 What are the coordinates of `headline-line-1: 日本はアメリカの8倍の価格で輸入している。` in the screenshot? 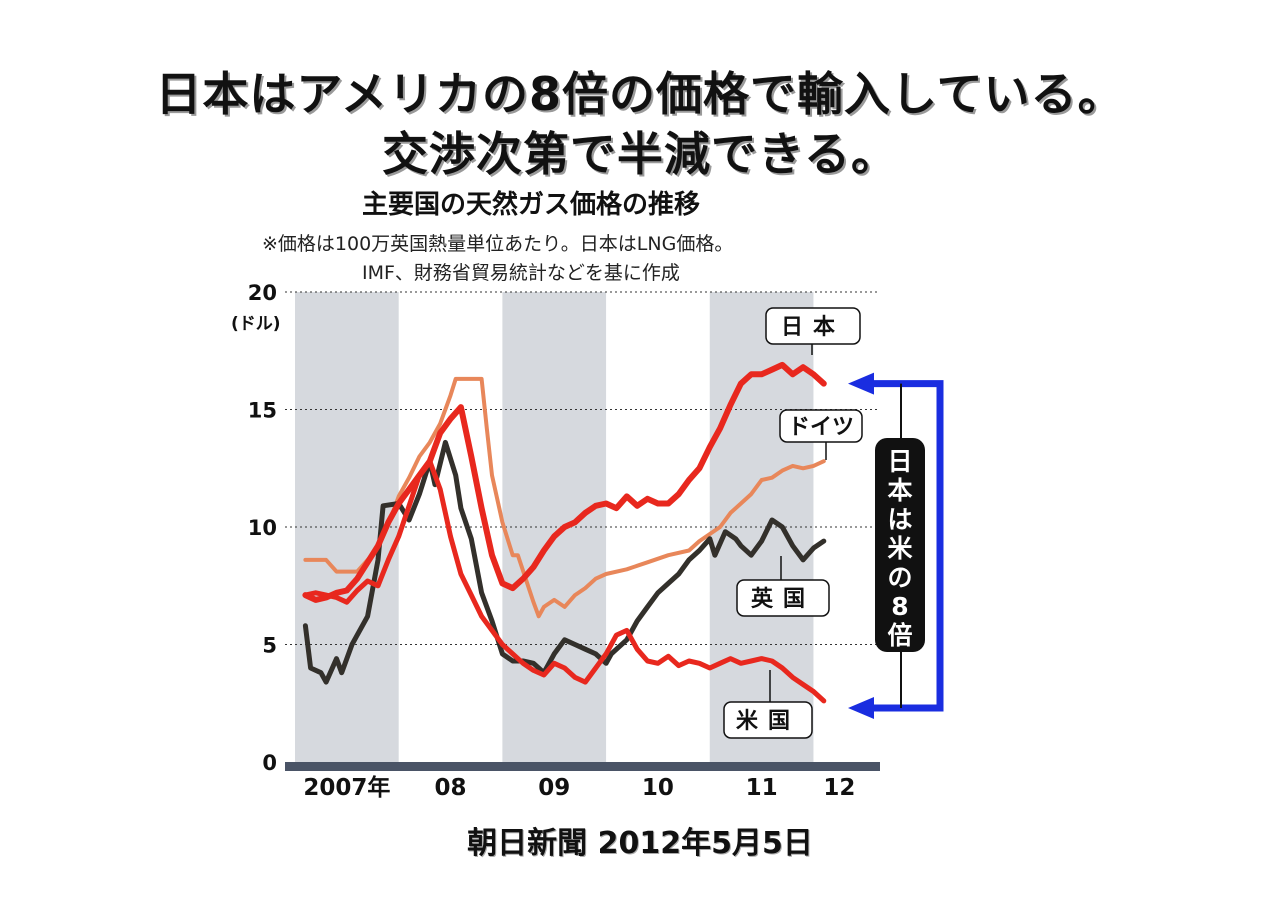 It's located at (640, 94).